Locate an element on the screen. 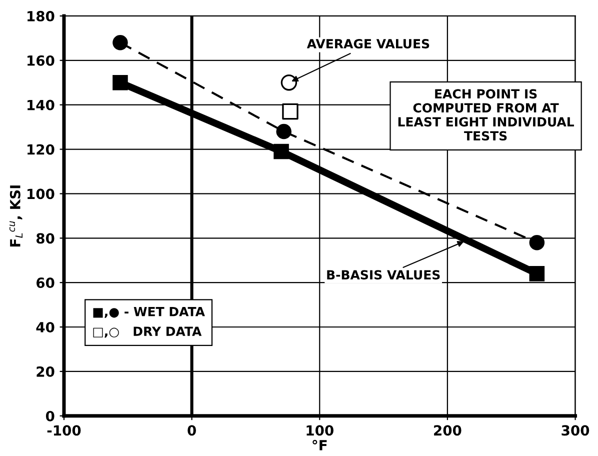  y-tick-label: 60 is located at coordinates (45, 283).